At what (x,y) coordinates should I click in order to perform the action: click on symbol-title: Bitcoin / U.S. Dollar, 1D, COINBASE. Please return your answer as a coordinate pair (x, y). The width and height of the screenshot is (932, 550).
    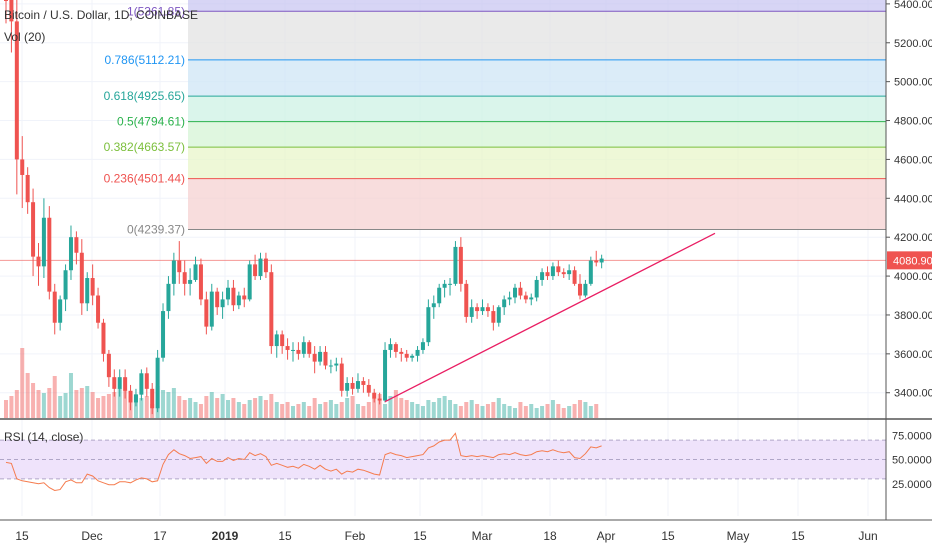
    Looking at the image, I should click on (101, 15).